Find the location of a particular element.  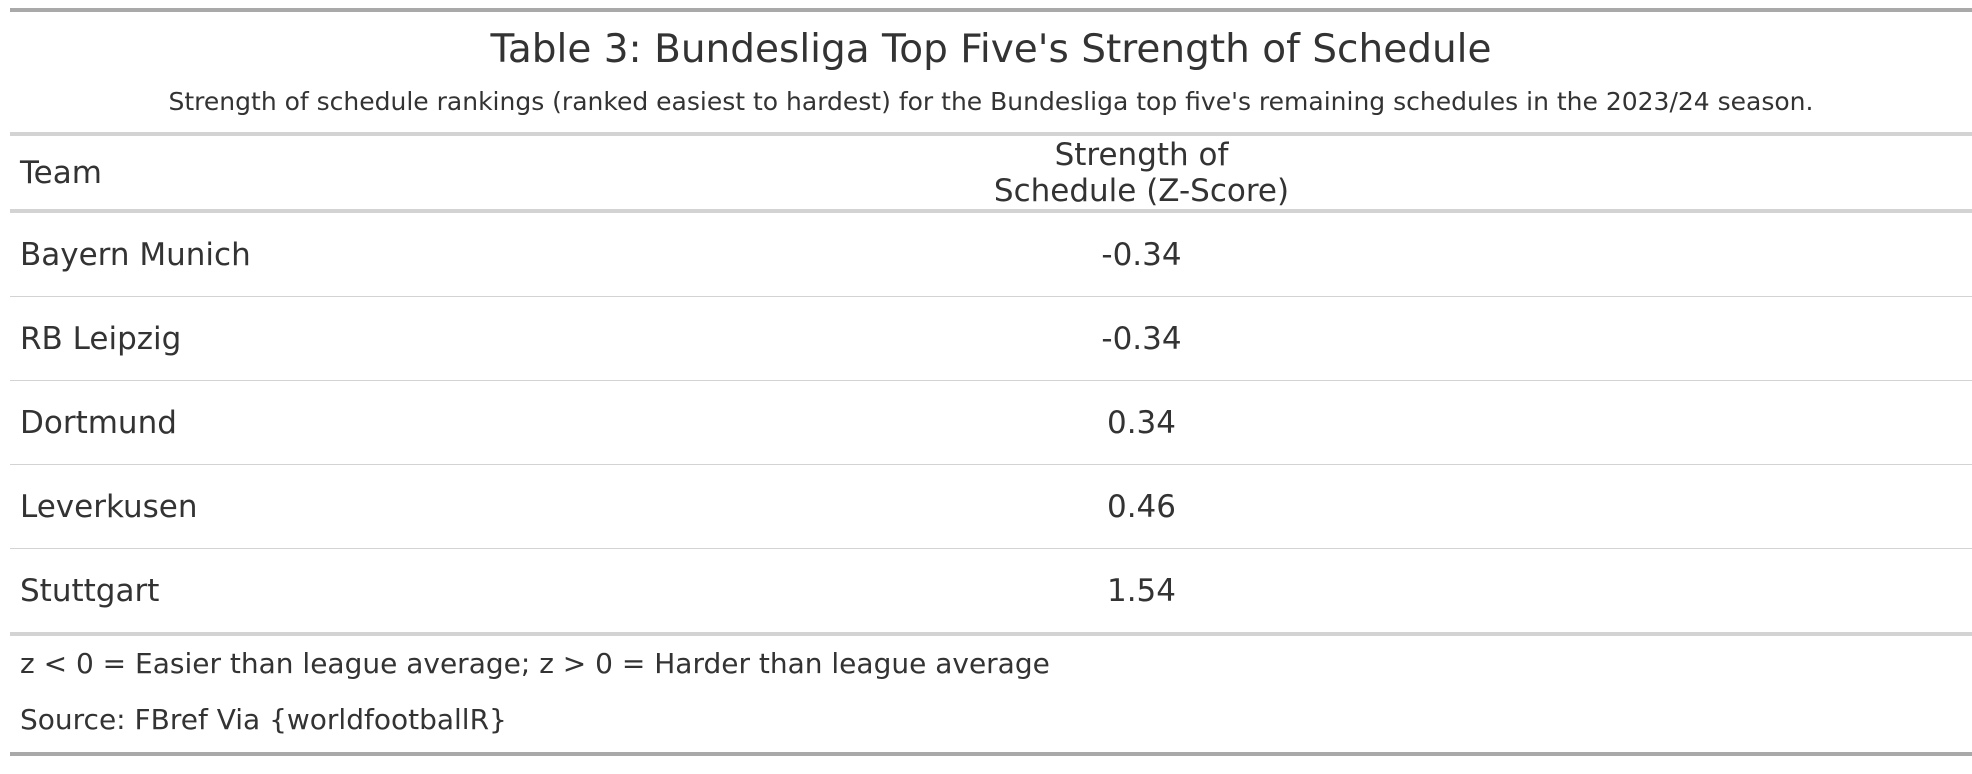

team-cell: Bayern Munich is located at coordinates (500, 254).